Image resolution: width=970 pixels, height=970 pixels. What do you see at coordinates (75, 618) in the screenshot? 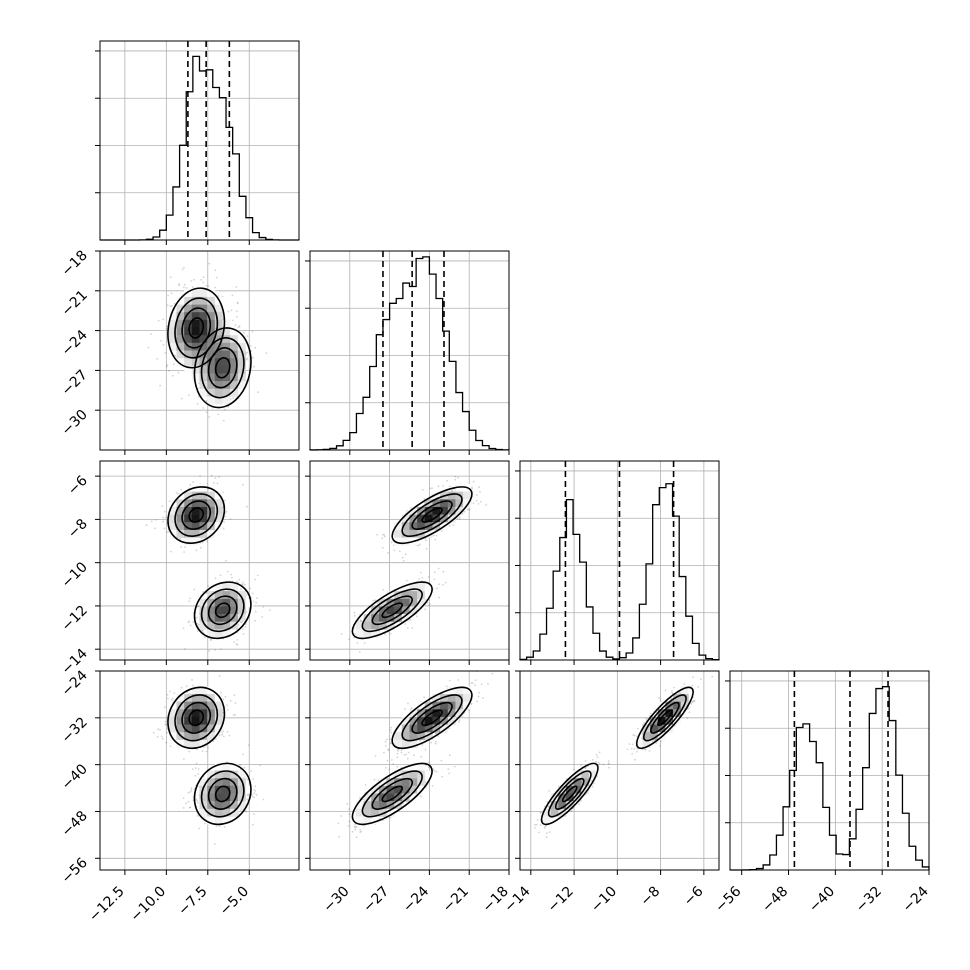
I see `y-tick-label: −12` at bounding box center [75, 618].